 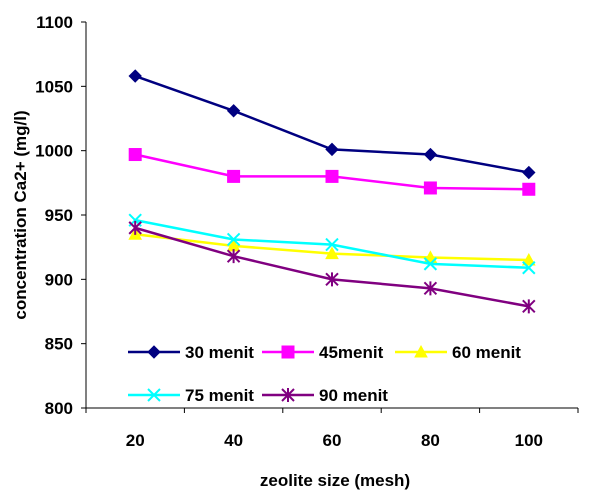 I want to click on x-tick-label: 60, so click(x=332, y=440).